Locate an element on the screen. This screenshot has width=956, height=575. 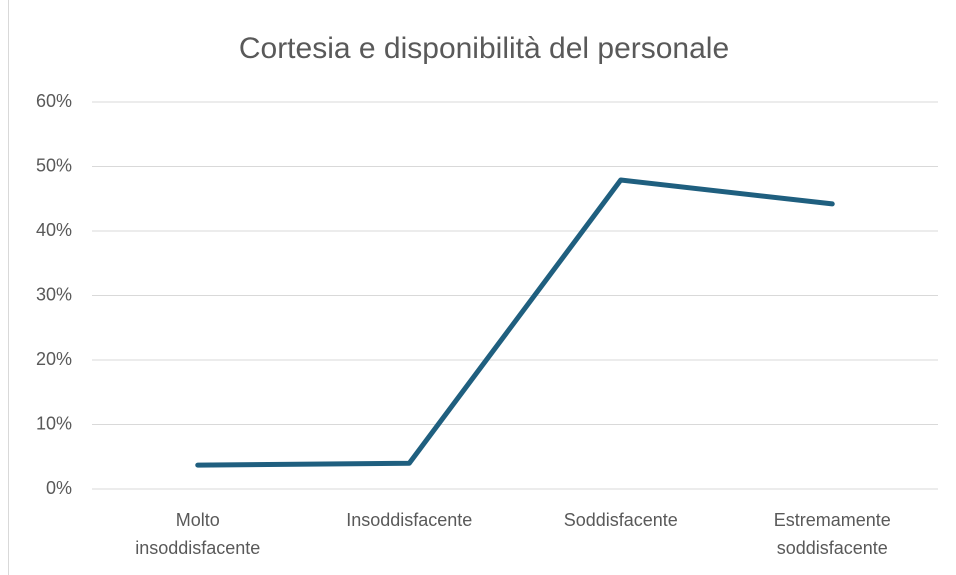
y-tick-label: 10% is located at coordinates (54, 423).